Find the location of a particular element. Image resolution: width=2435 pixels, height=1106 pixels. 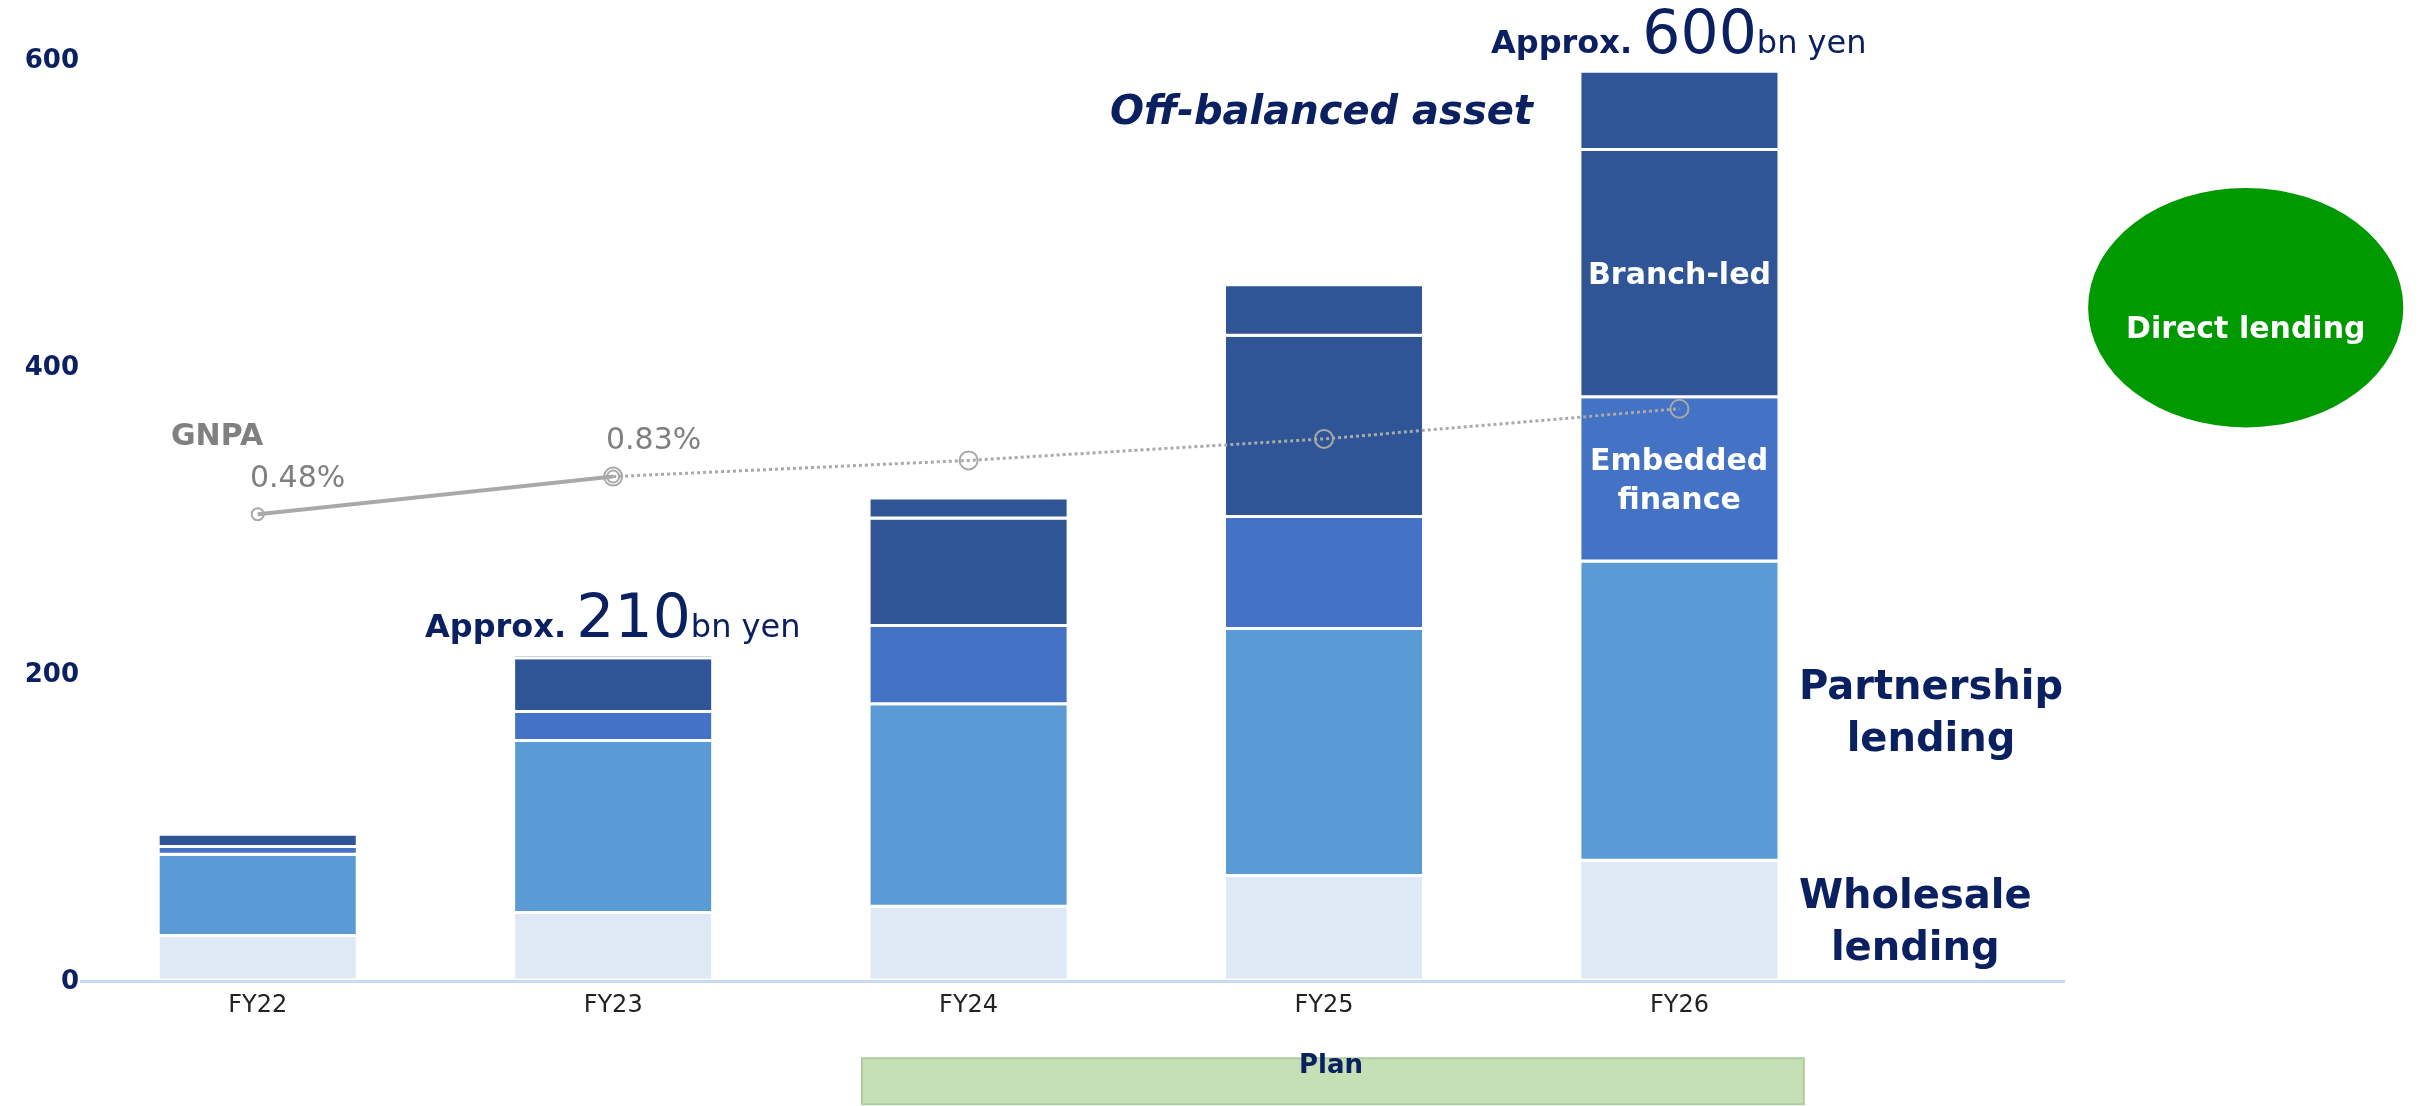

x-tick-label: FY25 is located at coordinates (1324, 1003).